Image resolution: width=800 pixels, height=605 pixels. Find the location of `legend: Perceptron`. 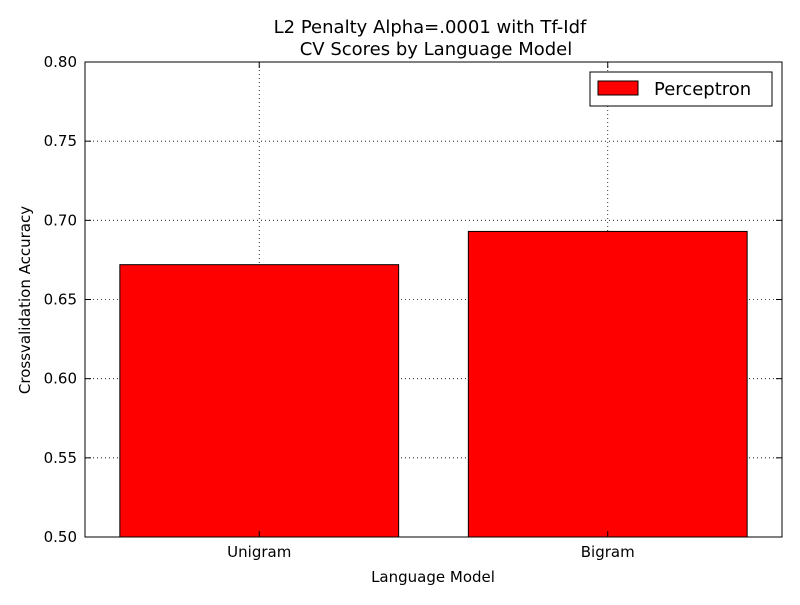

legend: Perceptron is located at coordinates (681, 89).